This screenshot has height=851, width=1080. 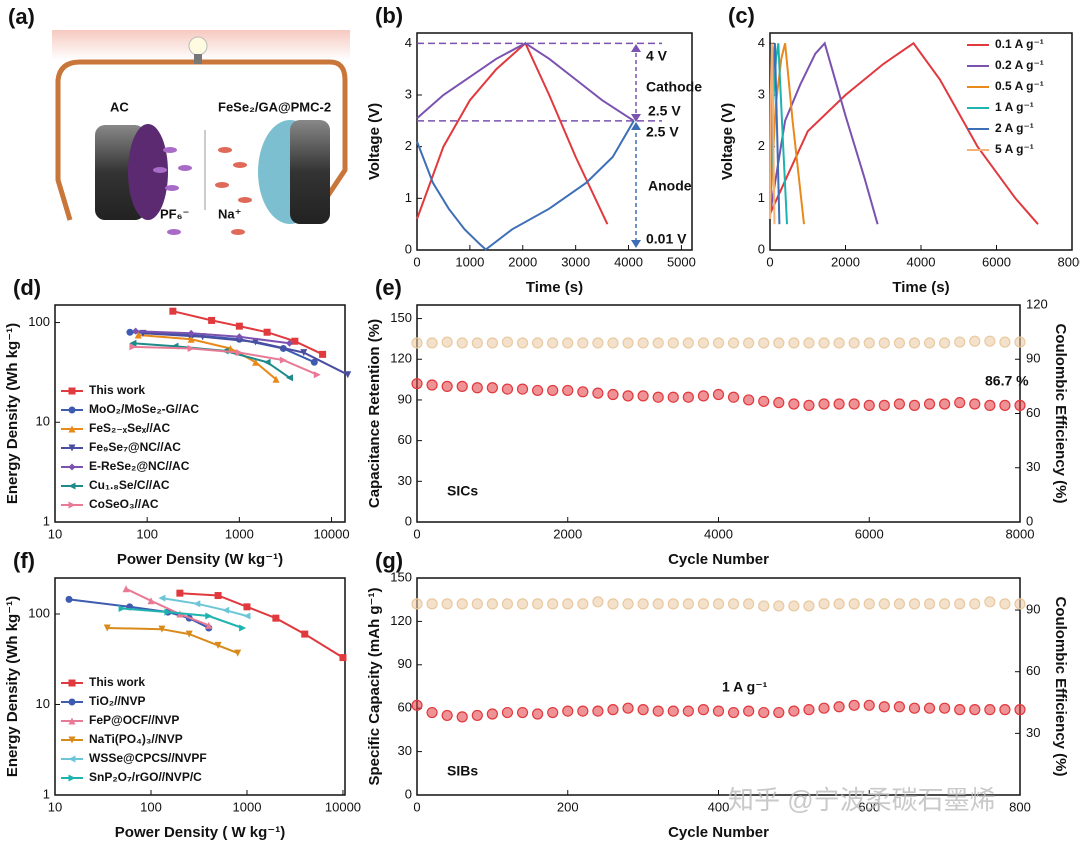 What do you see at coordinates (229, 213) in the screenshot?
I see `cation-label: Na⁺` at bounding box center [229, 213].